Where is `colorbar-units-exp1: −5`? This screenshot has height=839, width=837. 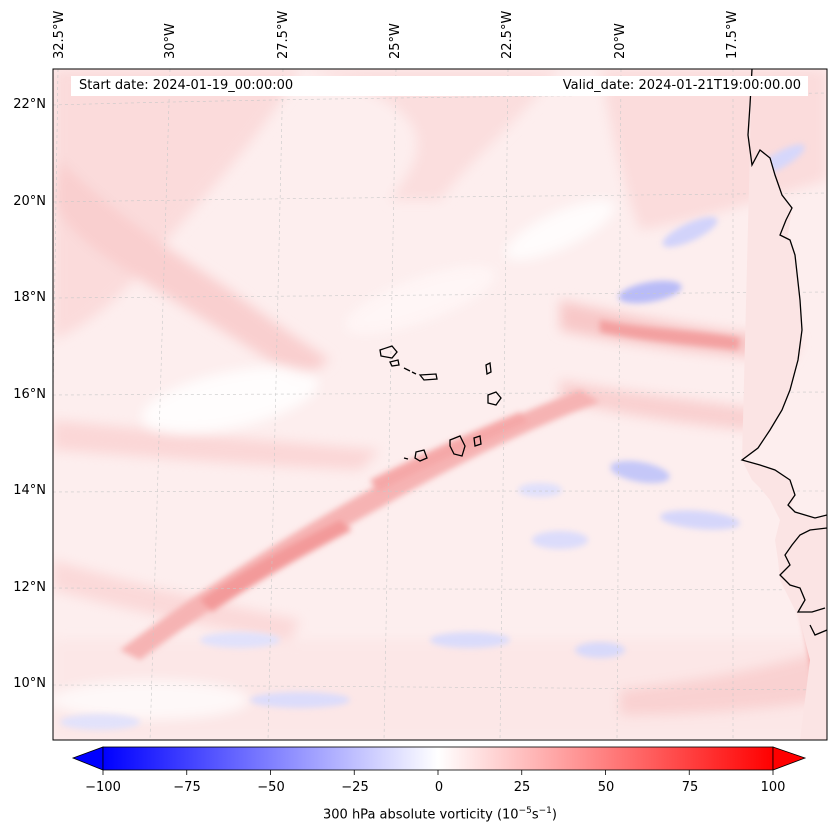 colorbar-units-exp1: −5 is located at coordinates (525, 811).